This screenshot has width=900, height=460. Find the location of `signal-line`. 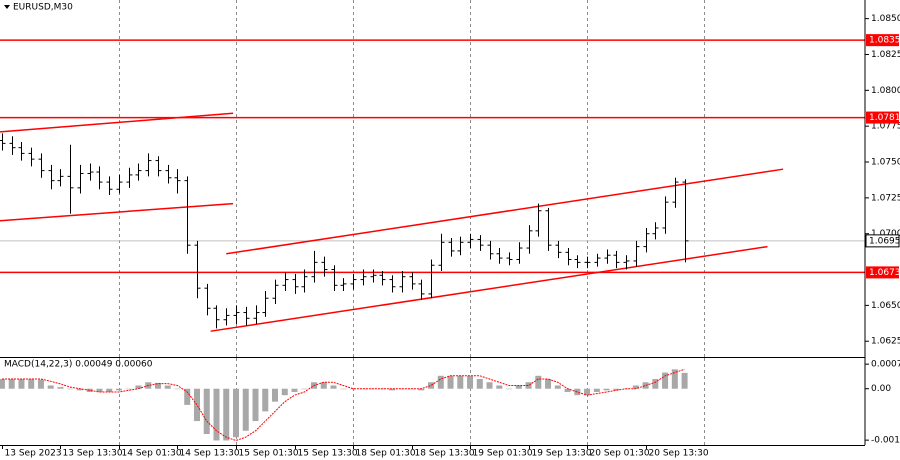

signal-line is located at coordinates (343, 405).